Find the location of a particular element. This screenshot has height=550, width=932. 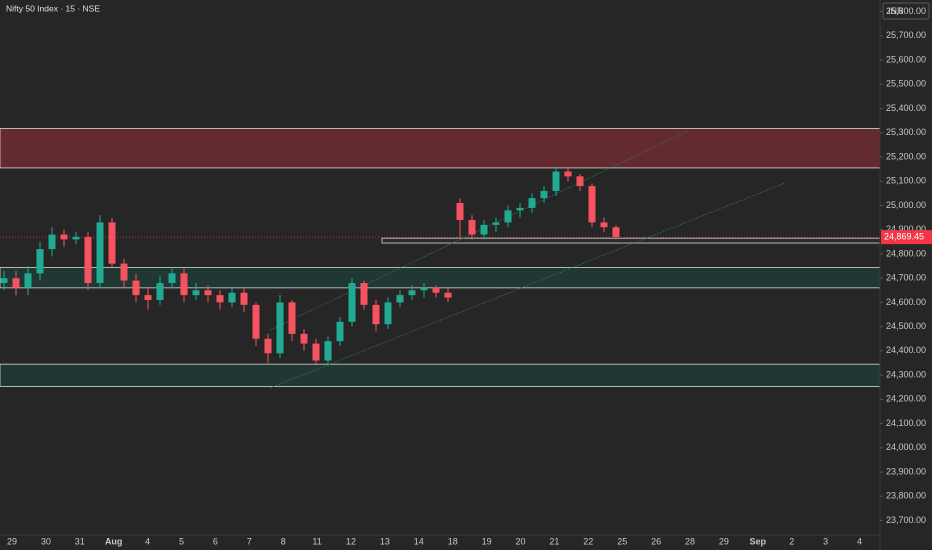

y-tick-label: 24,400.00 is located at coordinates (906, 350).